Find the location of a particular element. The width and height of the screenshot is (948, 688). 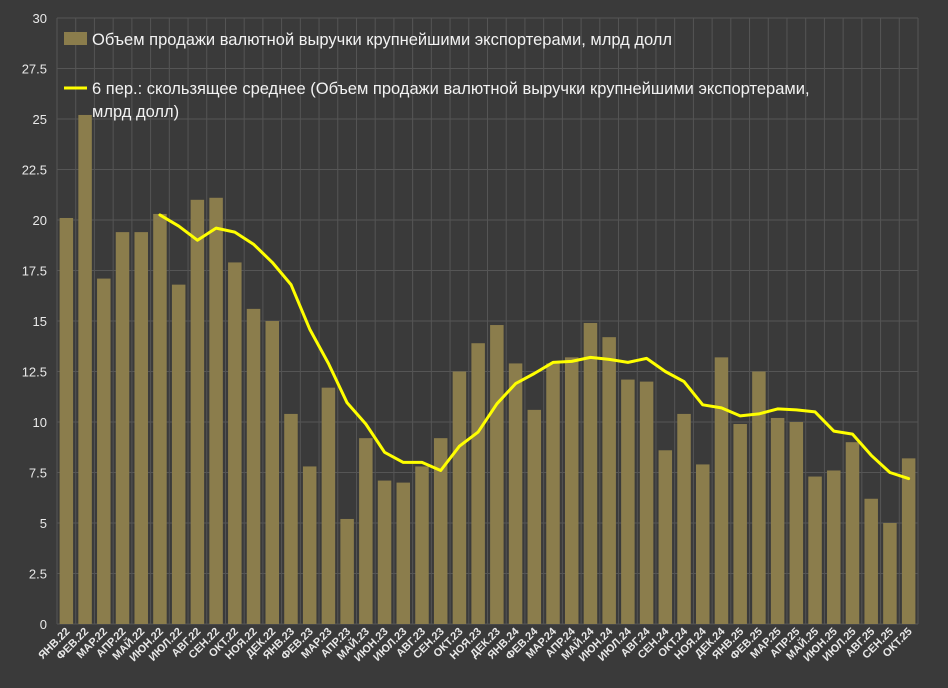

y-tick-label: 22.5 is located at coordinates (34, 170).